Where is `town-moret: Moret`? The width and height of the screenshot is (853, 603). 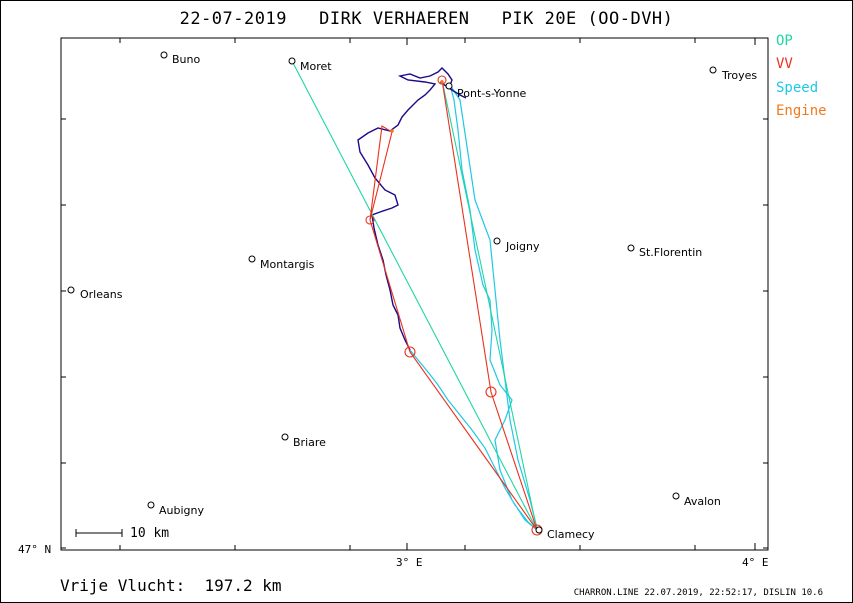
town-moret: Moret is located at coordinates (310, 65).